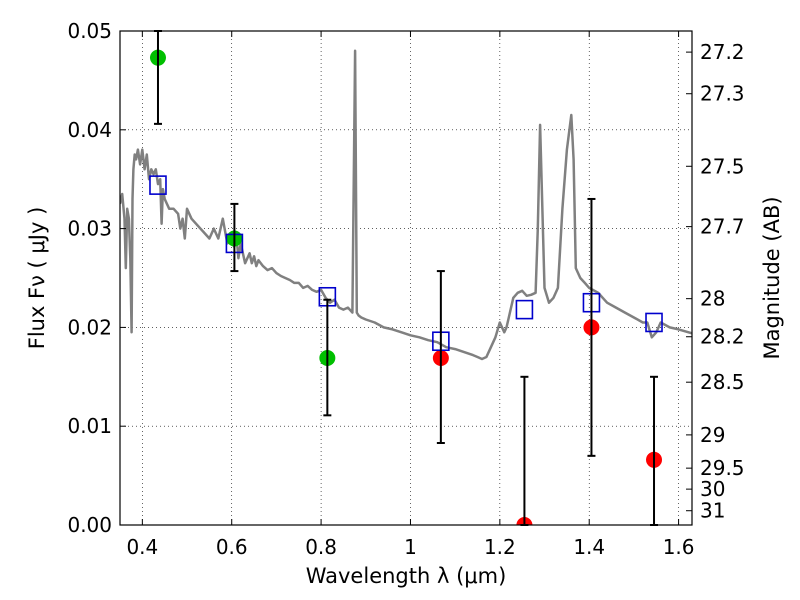  I want to click on magnitude-tick-label: 29.5, so click(722, 468).